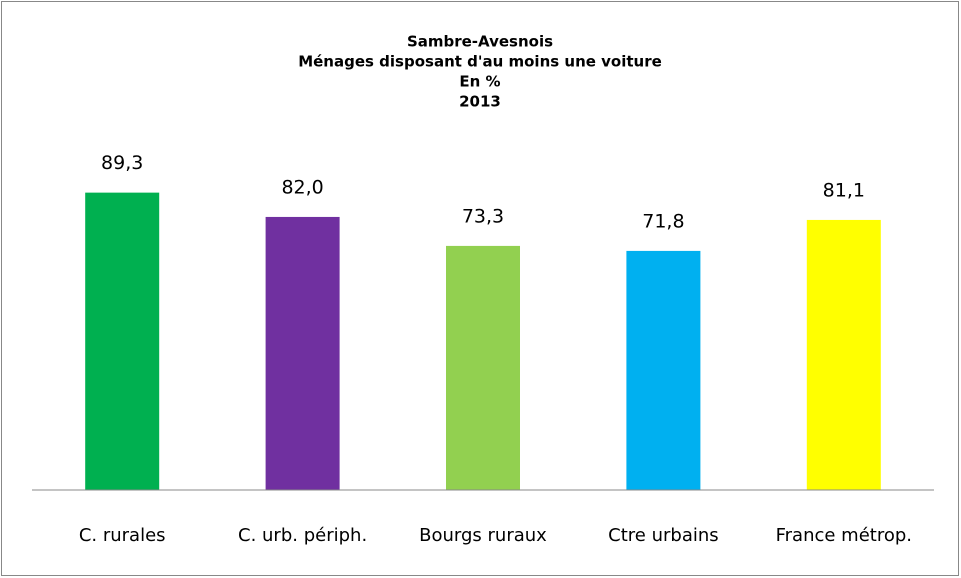  I want to click on x-tick-label: Bourgs ruraux, so click(483, 535).